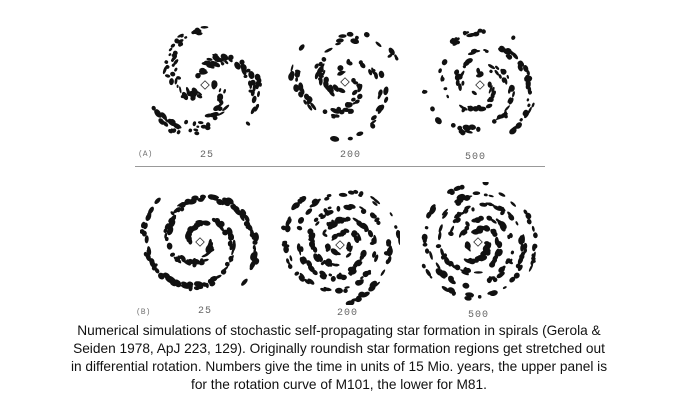 The height and width of the screenshot is (417, 675). I want to click on time-label-b-25: 25, so click(205, 311).